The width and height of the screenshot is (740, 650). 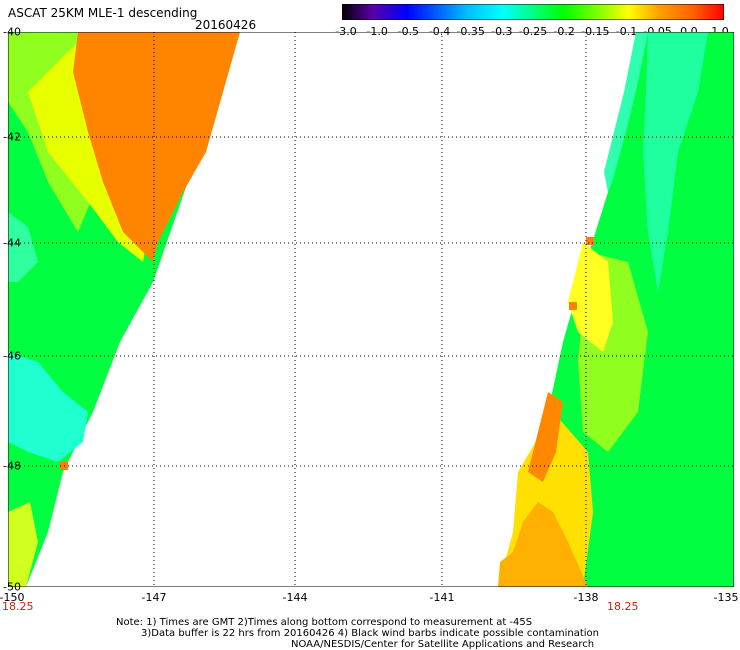 What do you see at coordinates (103, 13) in the screenshot?
I see `map-title: ASCAT 25KM MLE-1 descending` at bounding box center [103, 13].